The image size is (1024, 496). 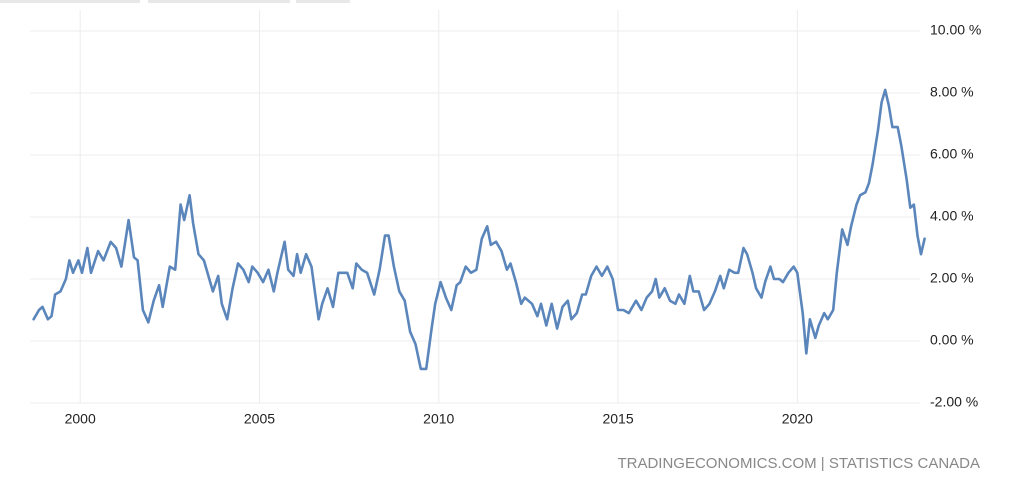 I want to click on y-tick-label: -2.00 %, so click(x=954, y=402).